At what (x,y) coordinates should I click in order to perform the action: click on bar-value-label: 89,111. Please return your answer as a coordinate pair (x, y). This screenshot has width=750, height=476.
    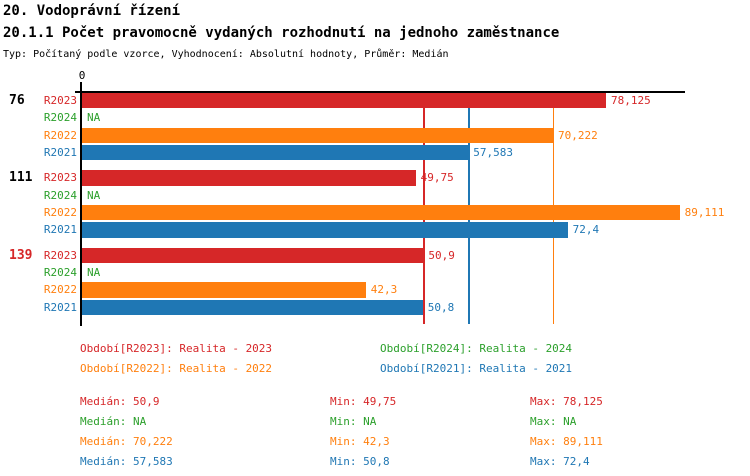
    Looking at the image, I should click on (704, 212).